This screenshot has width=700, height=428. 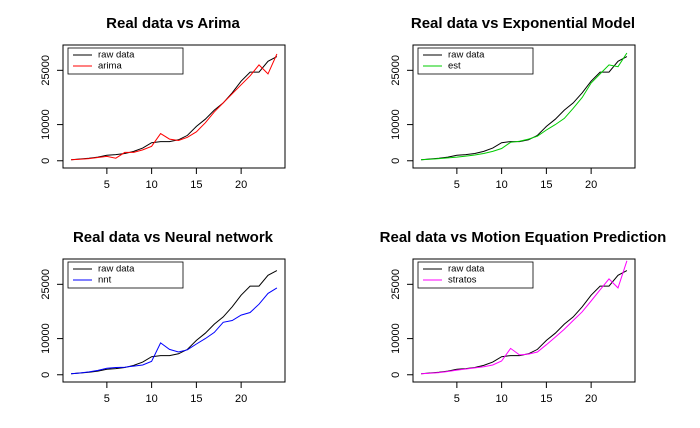 I want to click on chart-title: Real data vs Motion Equation Prediction, so click(x=523, y=237).